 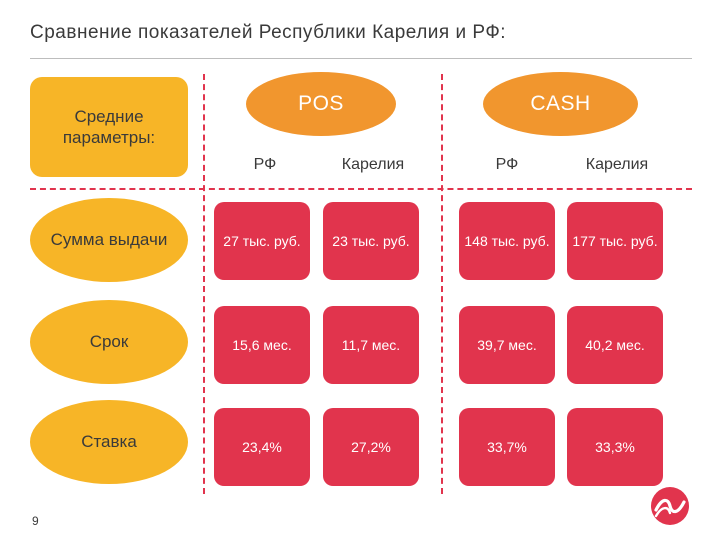 I want to click on value-cell: 39,7 мес., so click(x=507, y=345).